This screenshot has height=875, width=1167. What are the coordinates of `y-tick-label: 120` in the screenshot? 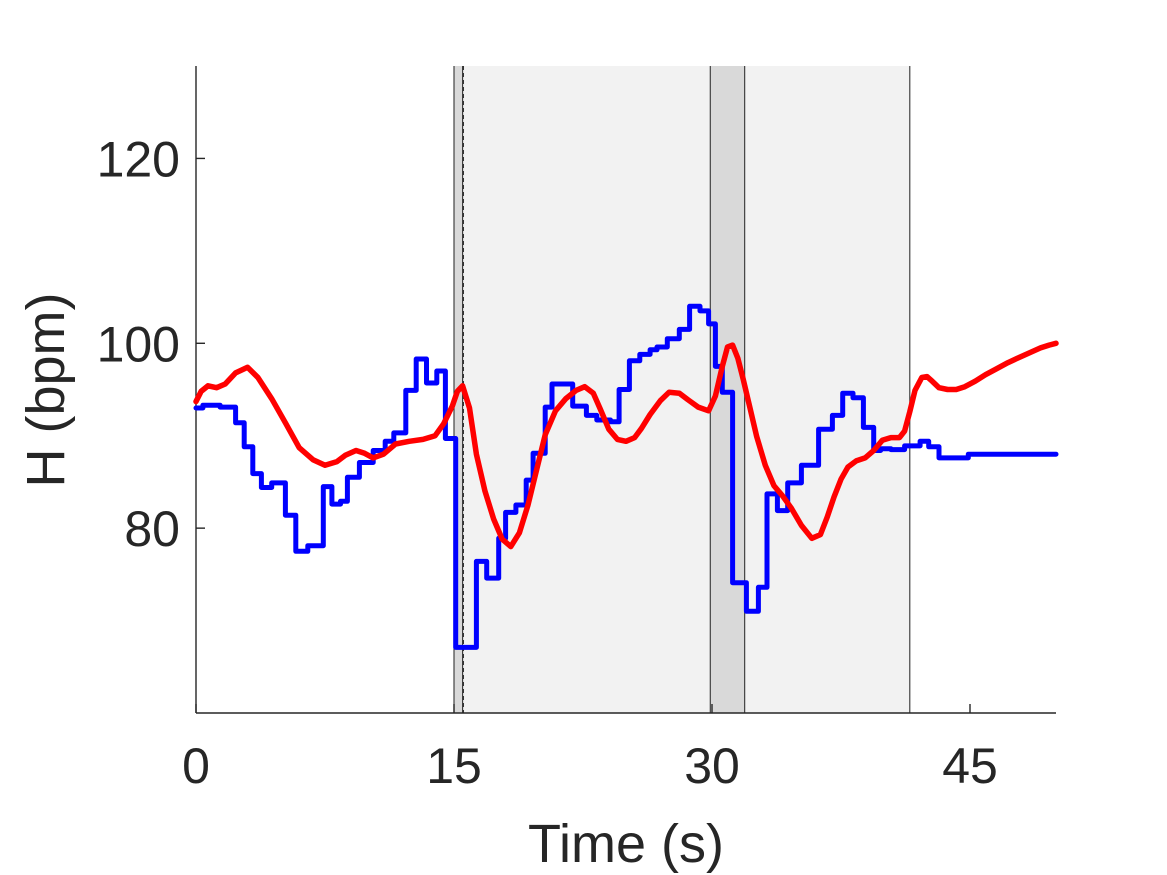 It's located at (138, 159).